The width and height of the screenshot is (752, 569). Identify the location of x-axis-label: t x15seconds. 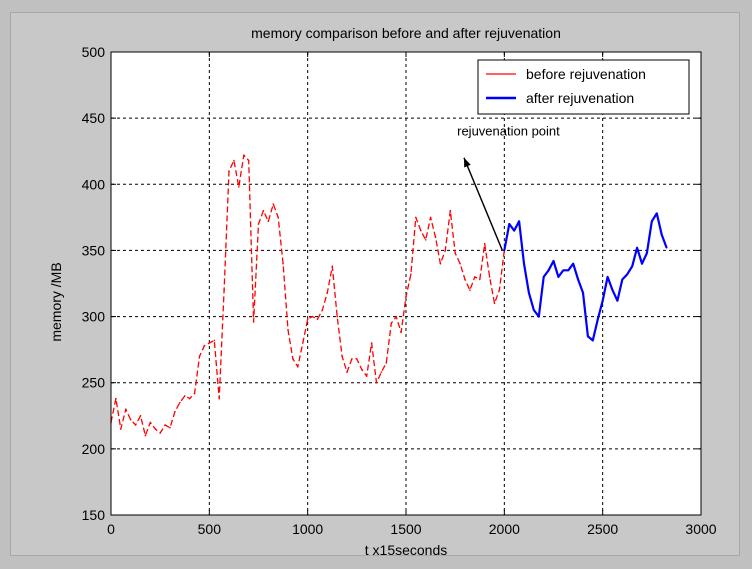
(406, 549).